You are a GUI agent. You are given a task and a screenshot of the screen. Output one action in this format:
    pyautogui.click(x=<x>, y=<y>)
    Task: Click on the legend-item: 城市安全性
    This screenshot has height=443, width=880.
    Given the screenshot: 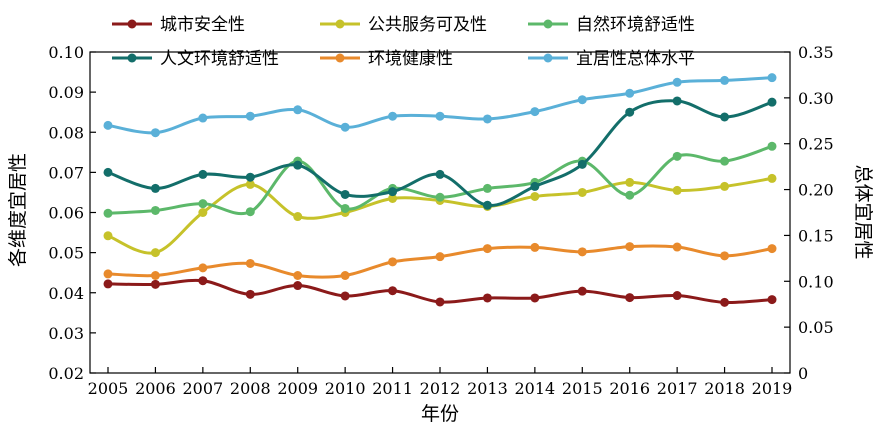 What is the action you would take?
    pyautogui.click(x=178, y=25)
    